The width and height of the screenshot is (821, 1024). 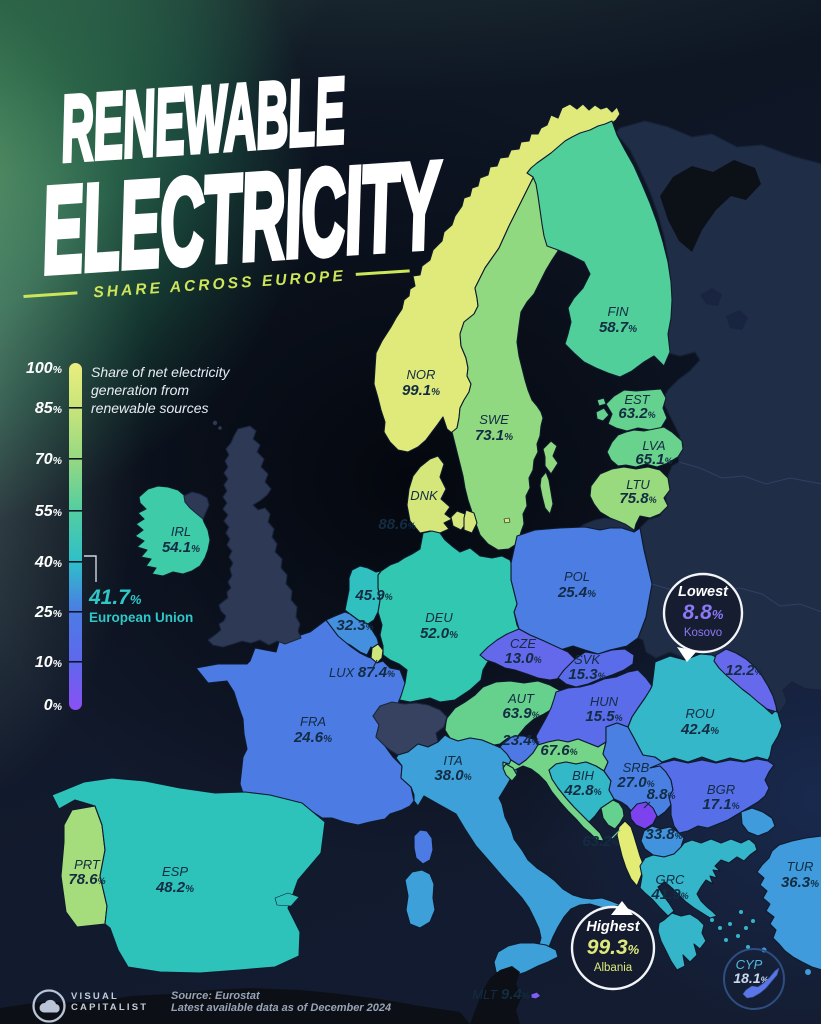 I want to click on svg-text: 42.4%, so click(x=699, y=729).